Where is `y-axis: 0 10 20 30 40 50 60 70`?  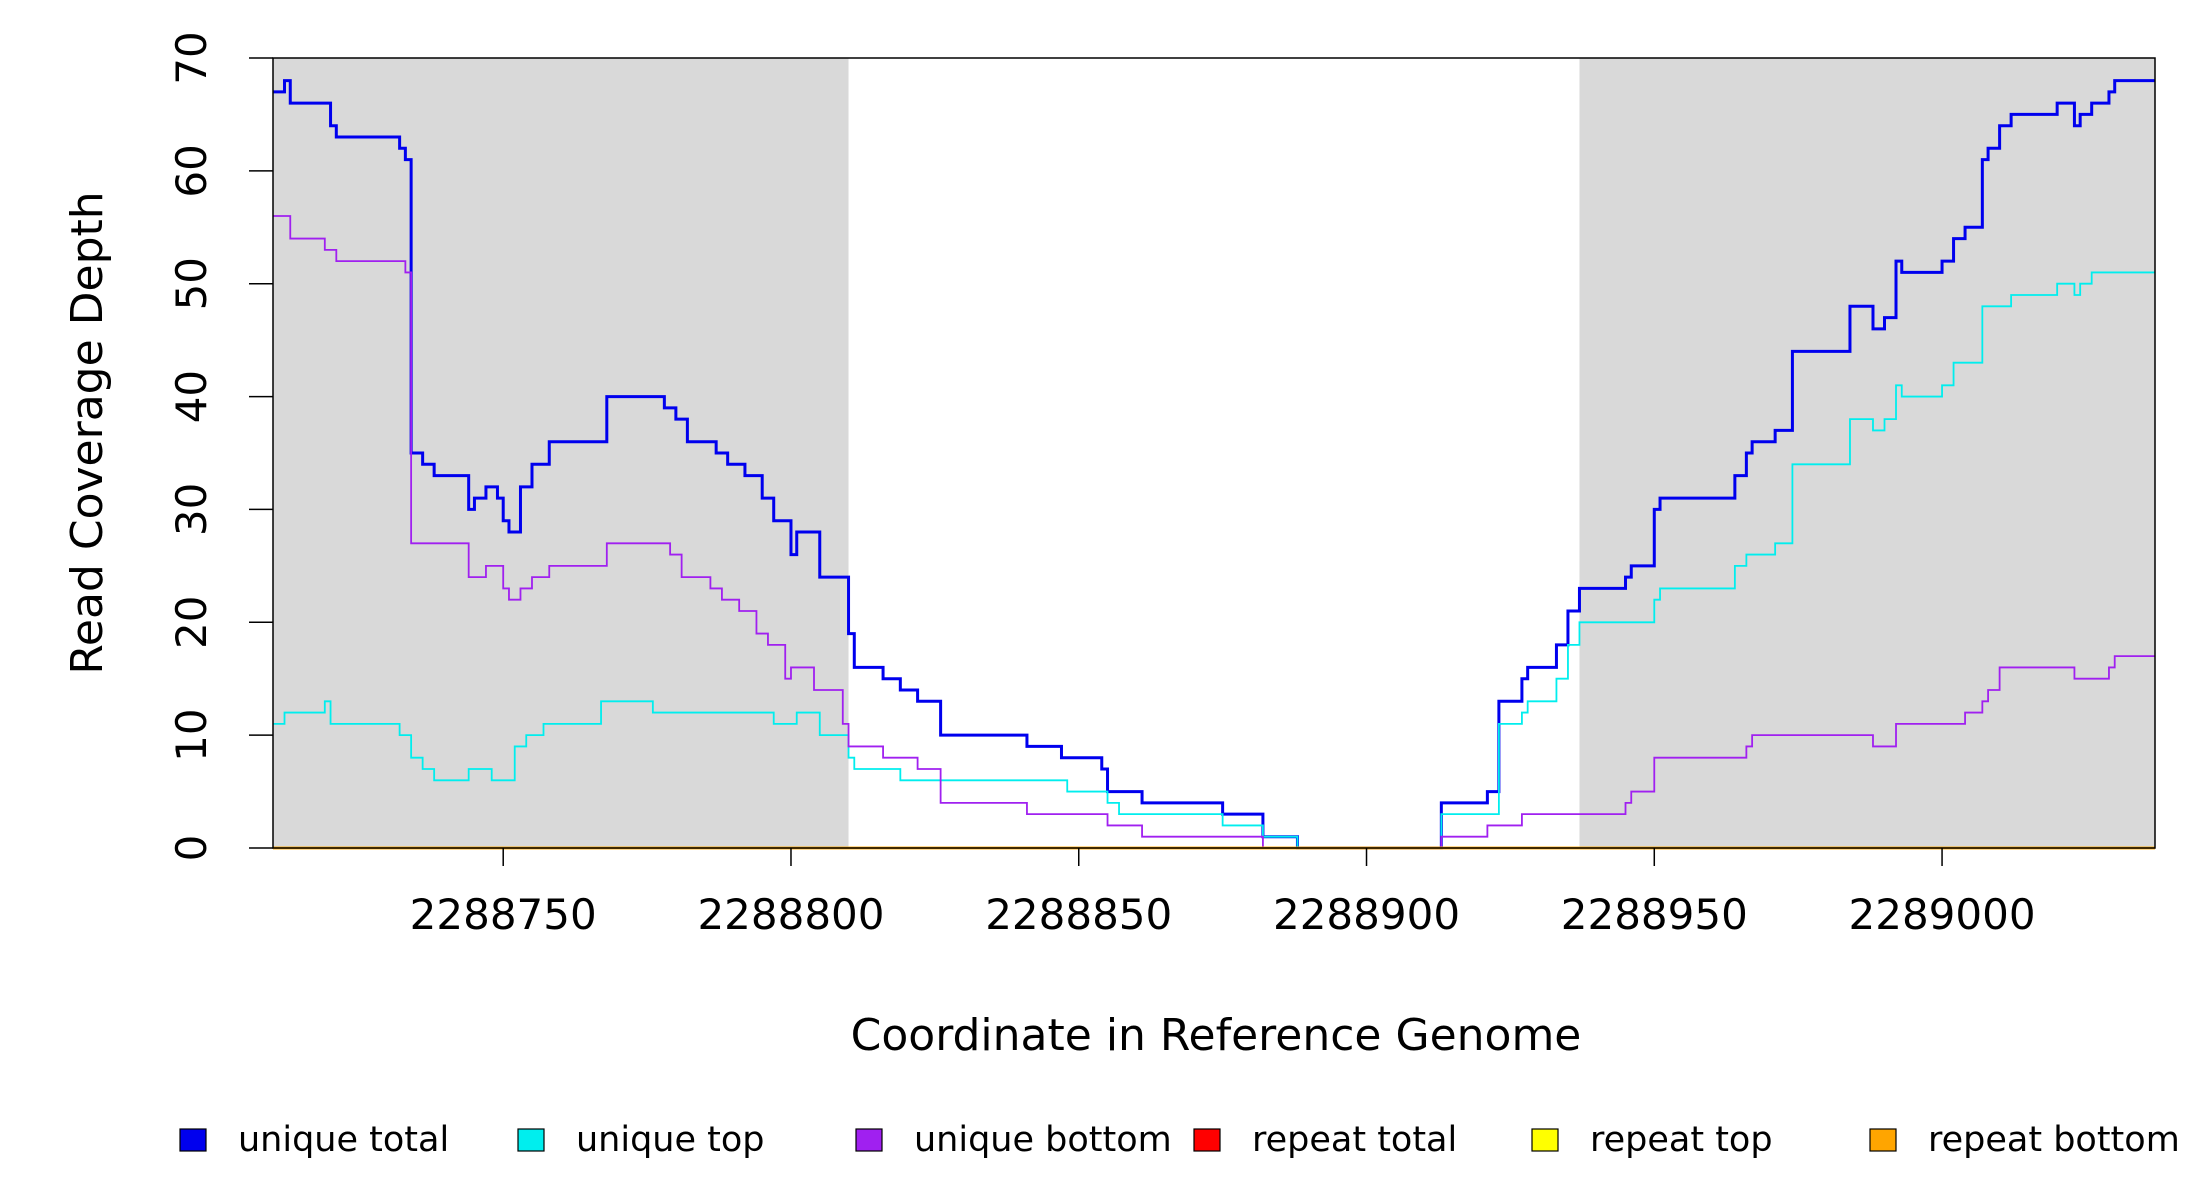 y-axis: 0 10 20 30 40 50 60 70 is located at coordinates (220, 446).